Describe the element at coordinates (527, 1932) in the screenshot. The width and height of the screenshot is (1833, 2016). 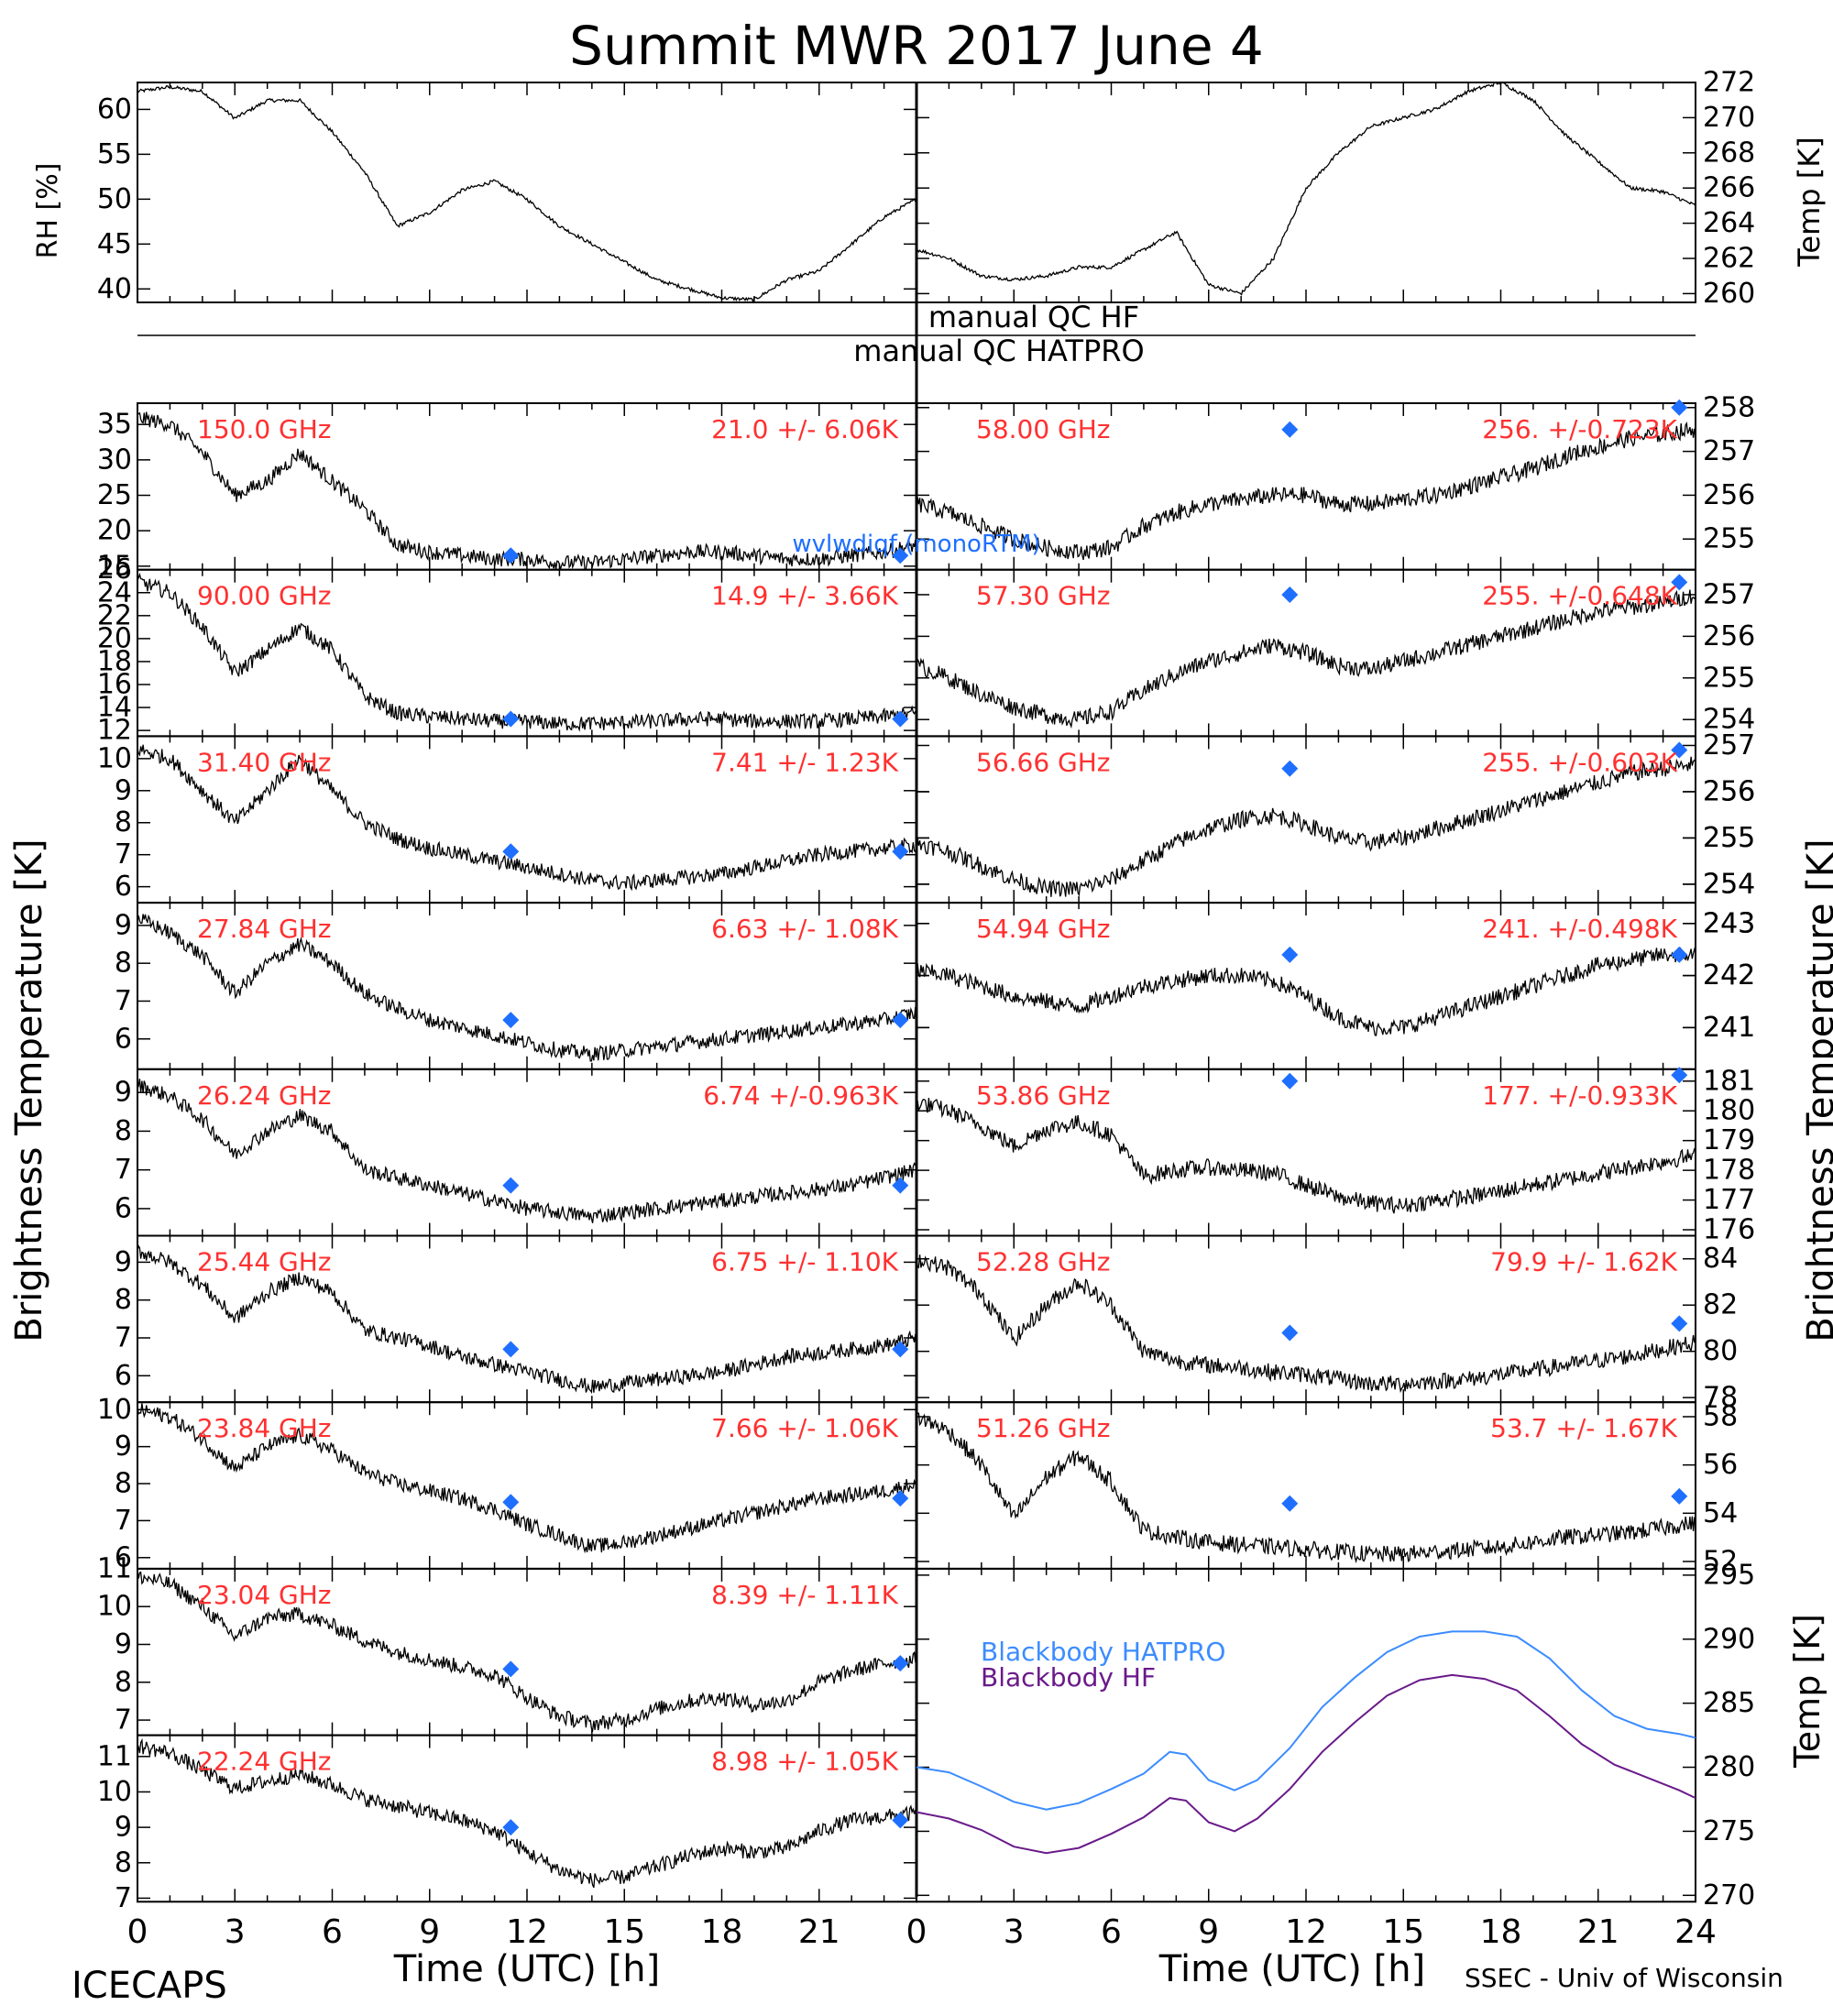
I see `x-tick-label: 12` at that location.